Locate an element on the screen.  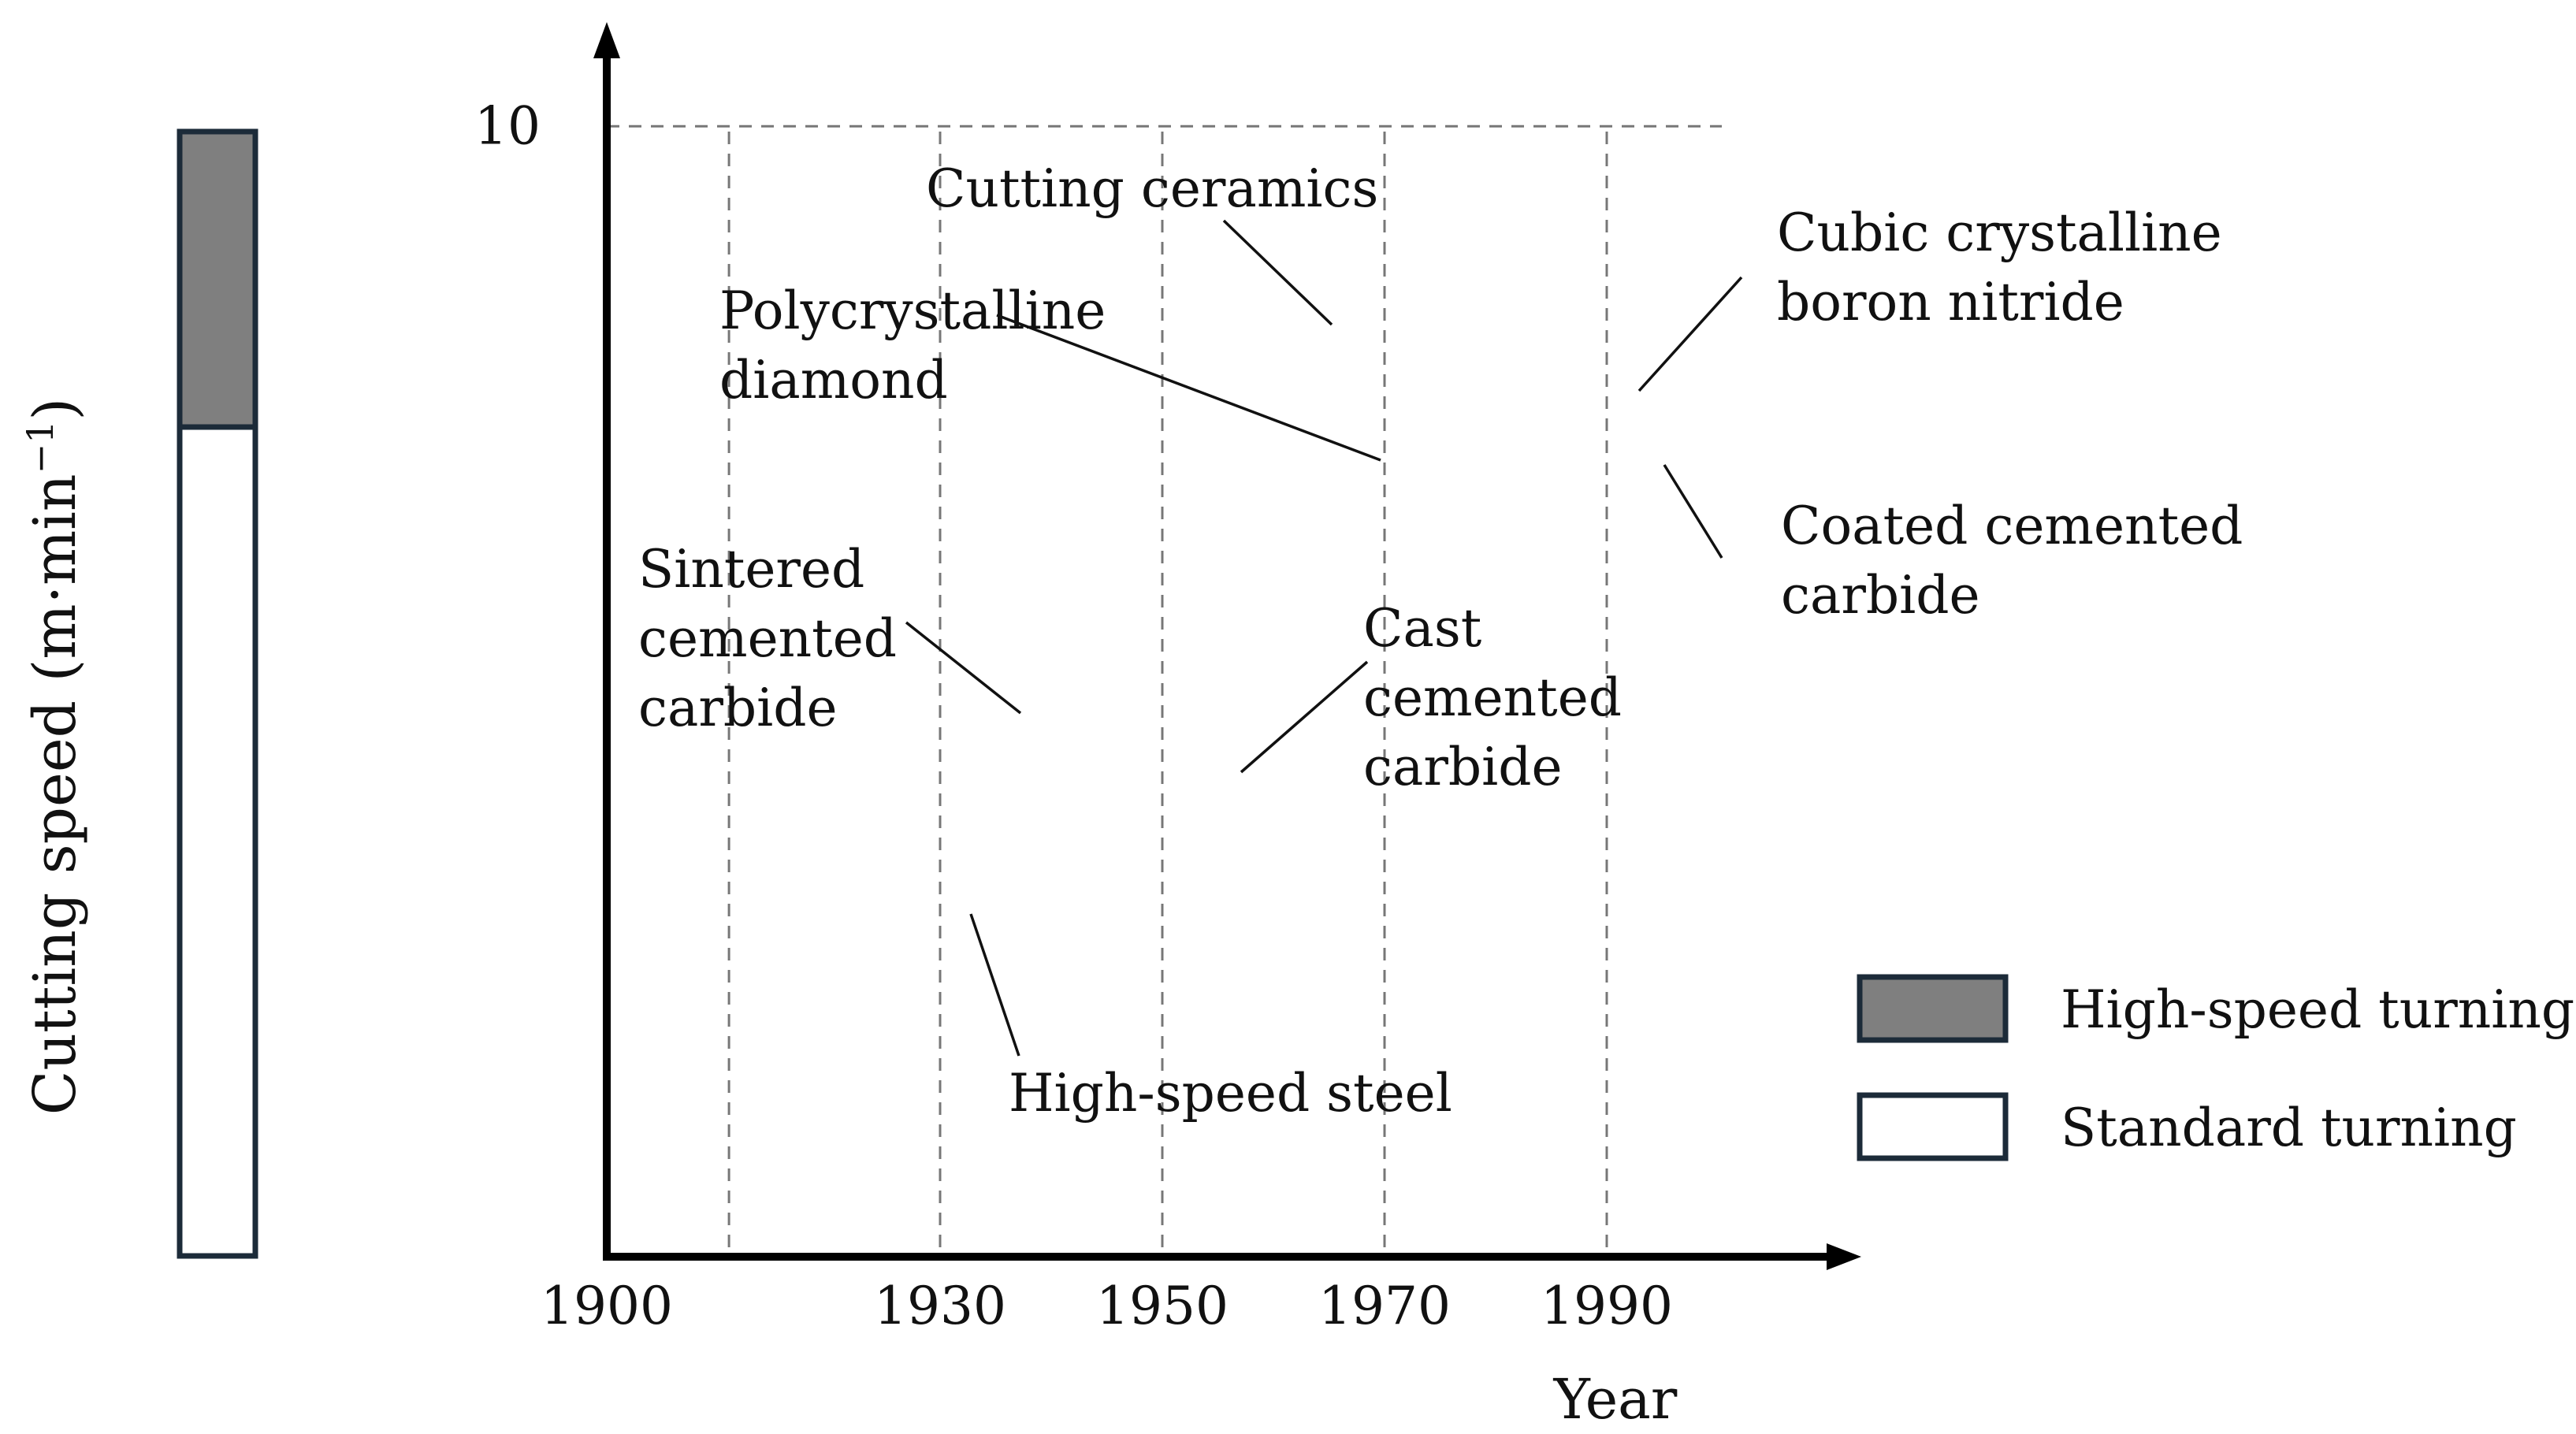
legend-swatch-standard-turning is located at coordinates (1933, 1126).